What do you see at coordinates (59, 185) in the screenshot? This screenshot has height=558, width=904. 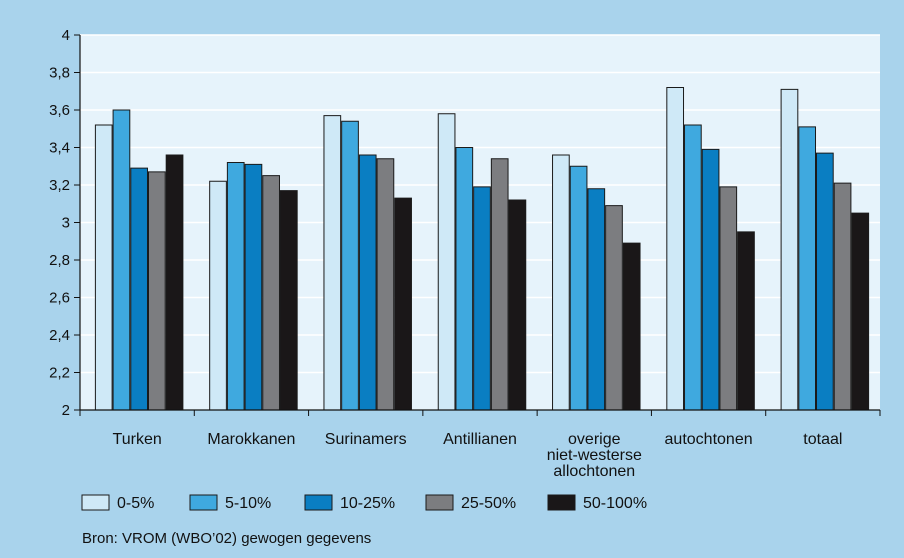 I see `y-tick-label: 3,2` at bounding box center [59, 185].